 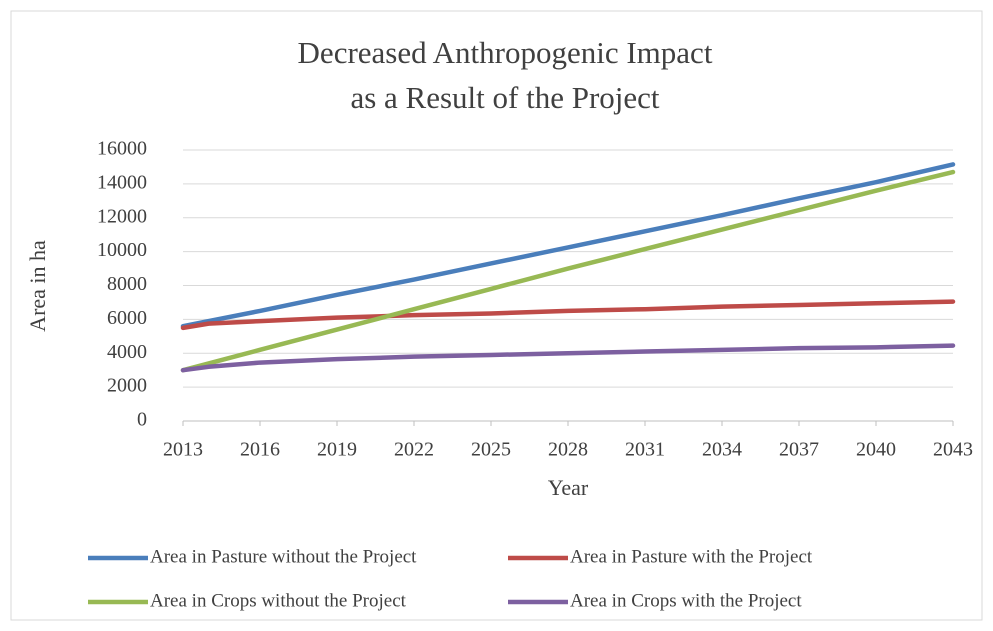 What do you see at coordinates (722, 450) in the screenshot?
I see `x-tick-label: 2034` at bounding box center [722, 450].